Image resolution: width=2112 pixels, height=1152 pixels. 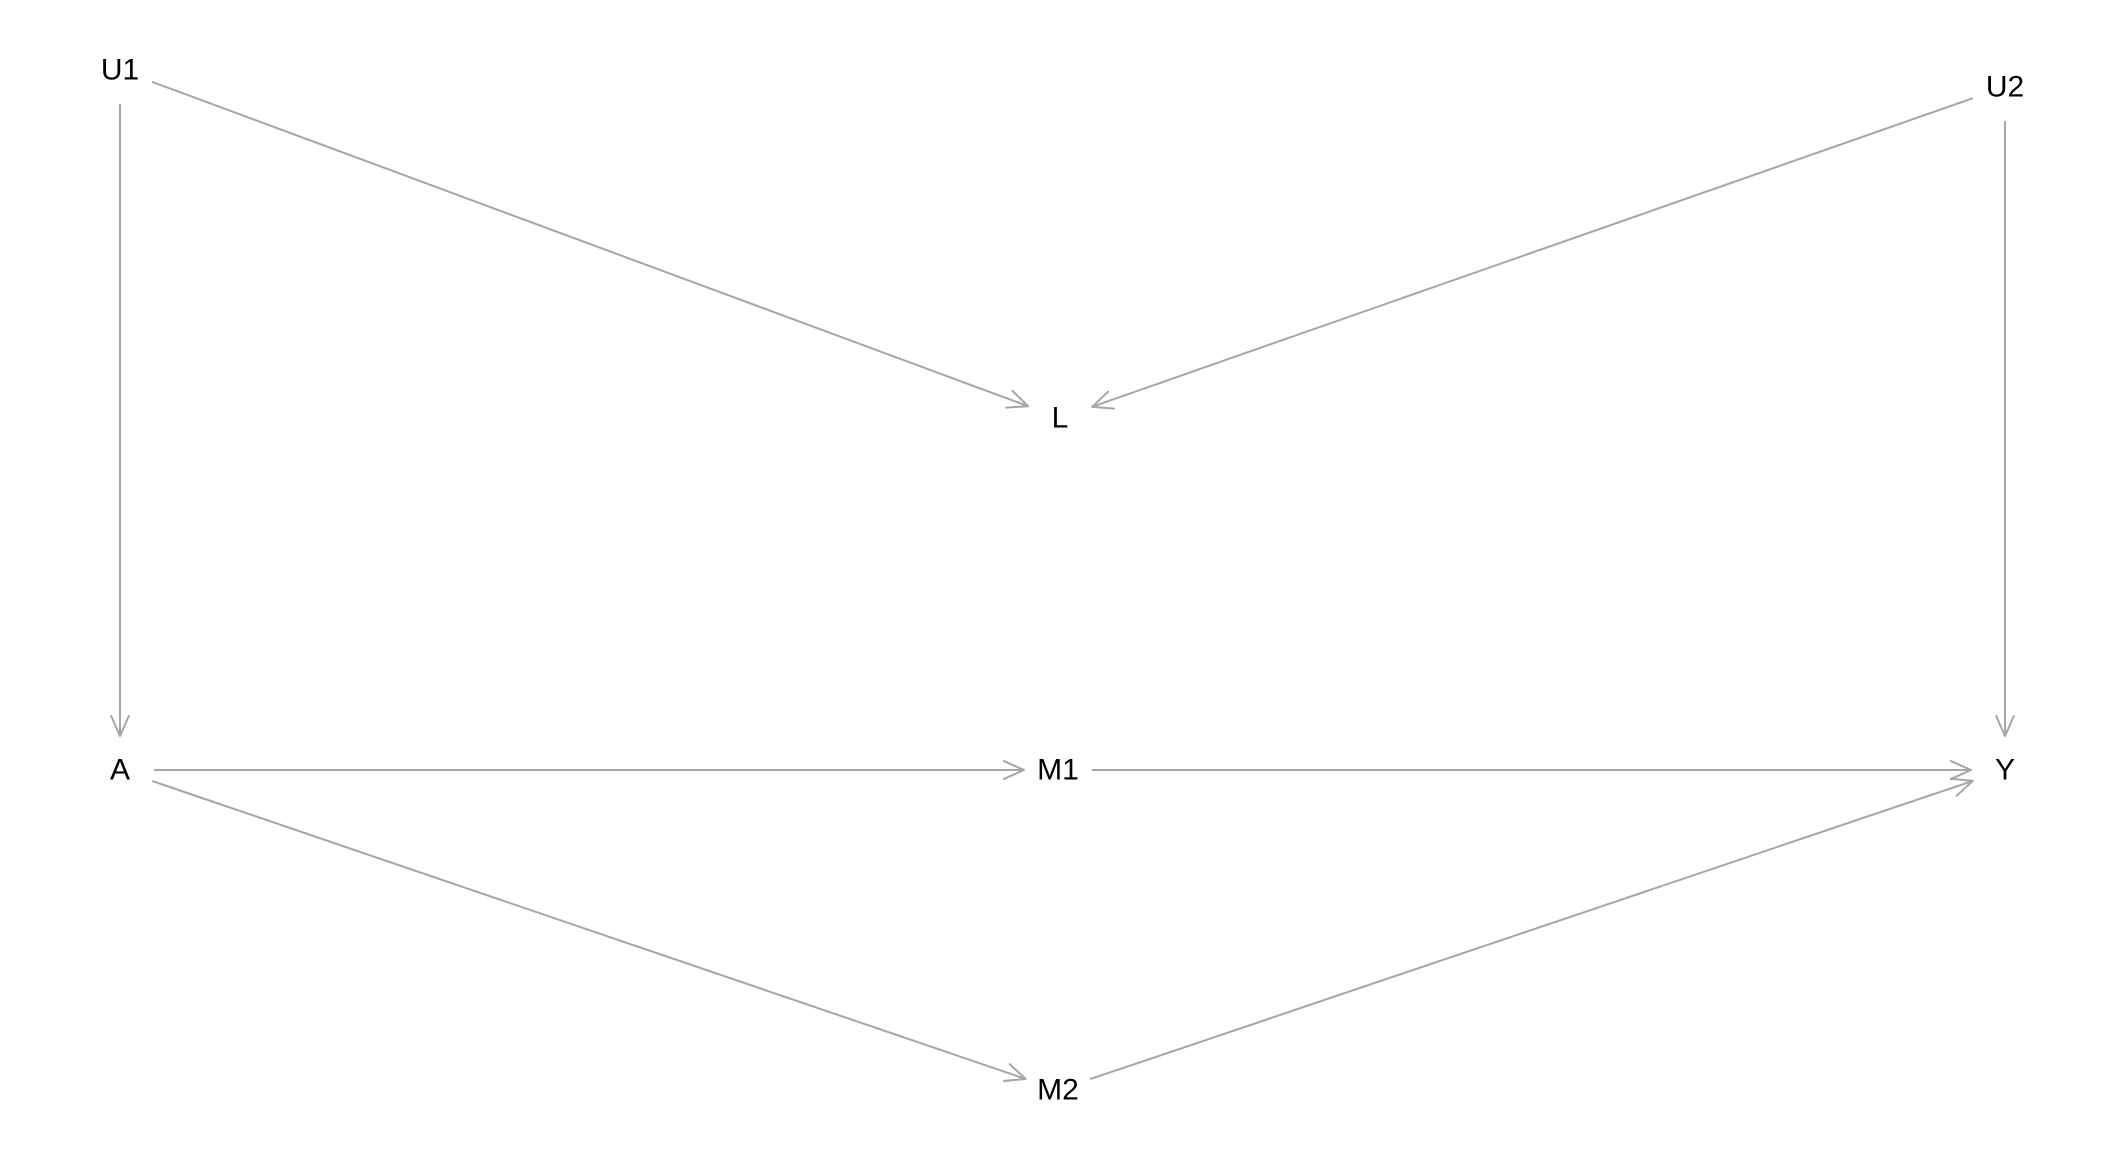 I want to click on edge-m1-to-y, so click(x=1531, y=770).